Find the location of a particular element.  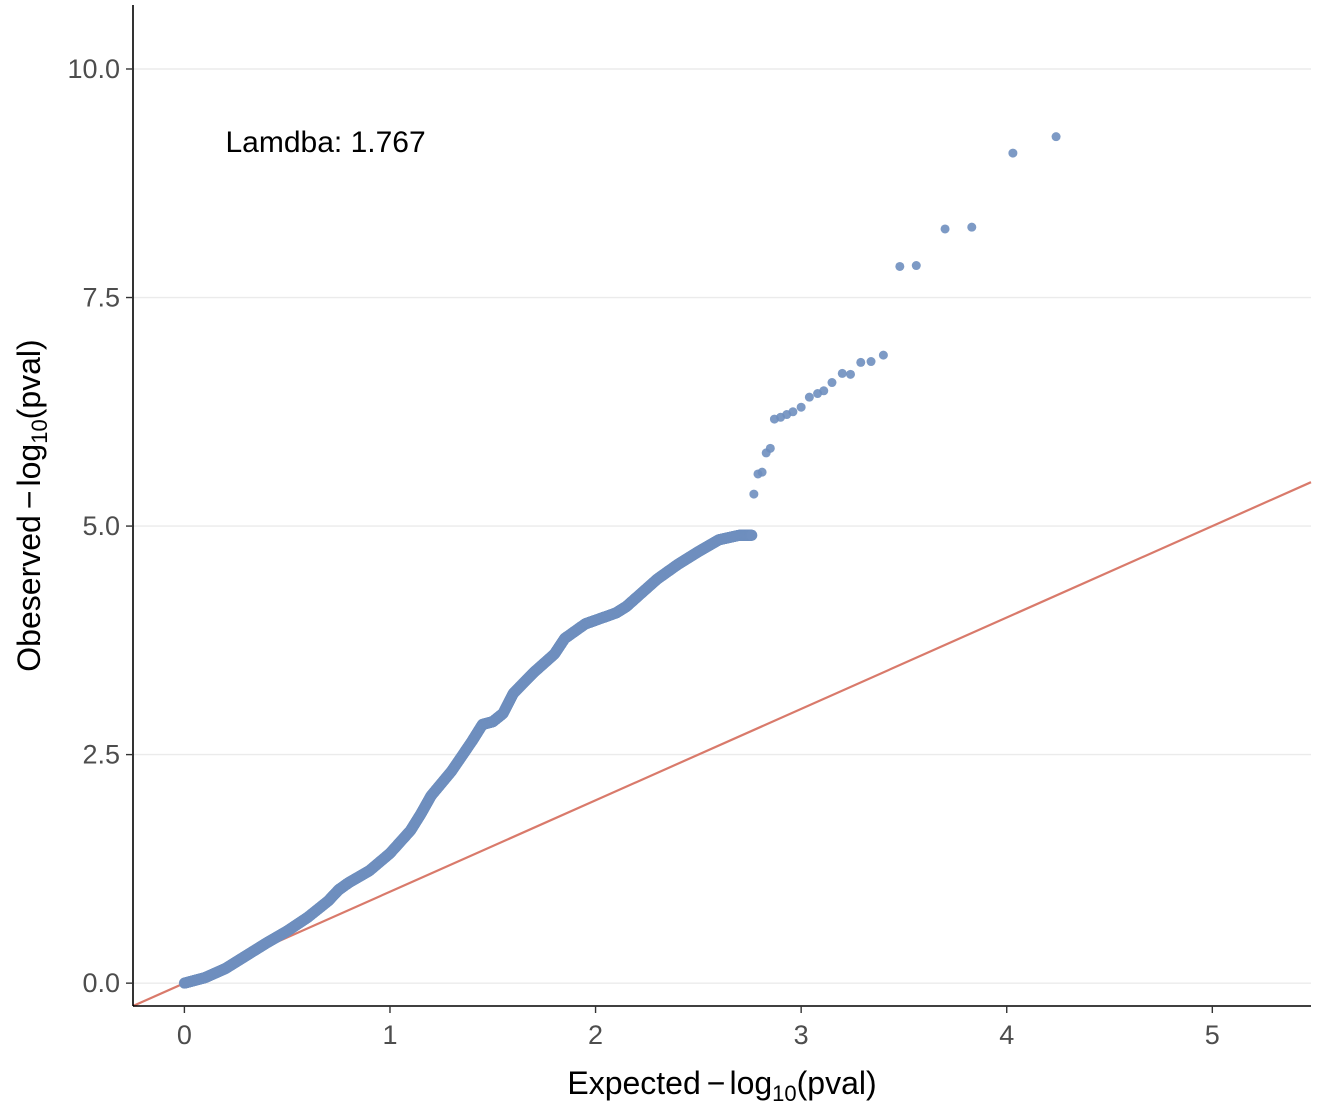

y-title-arg: (pval) is located at coordinates (29, 379).